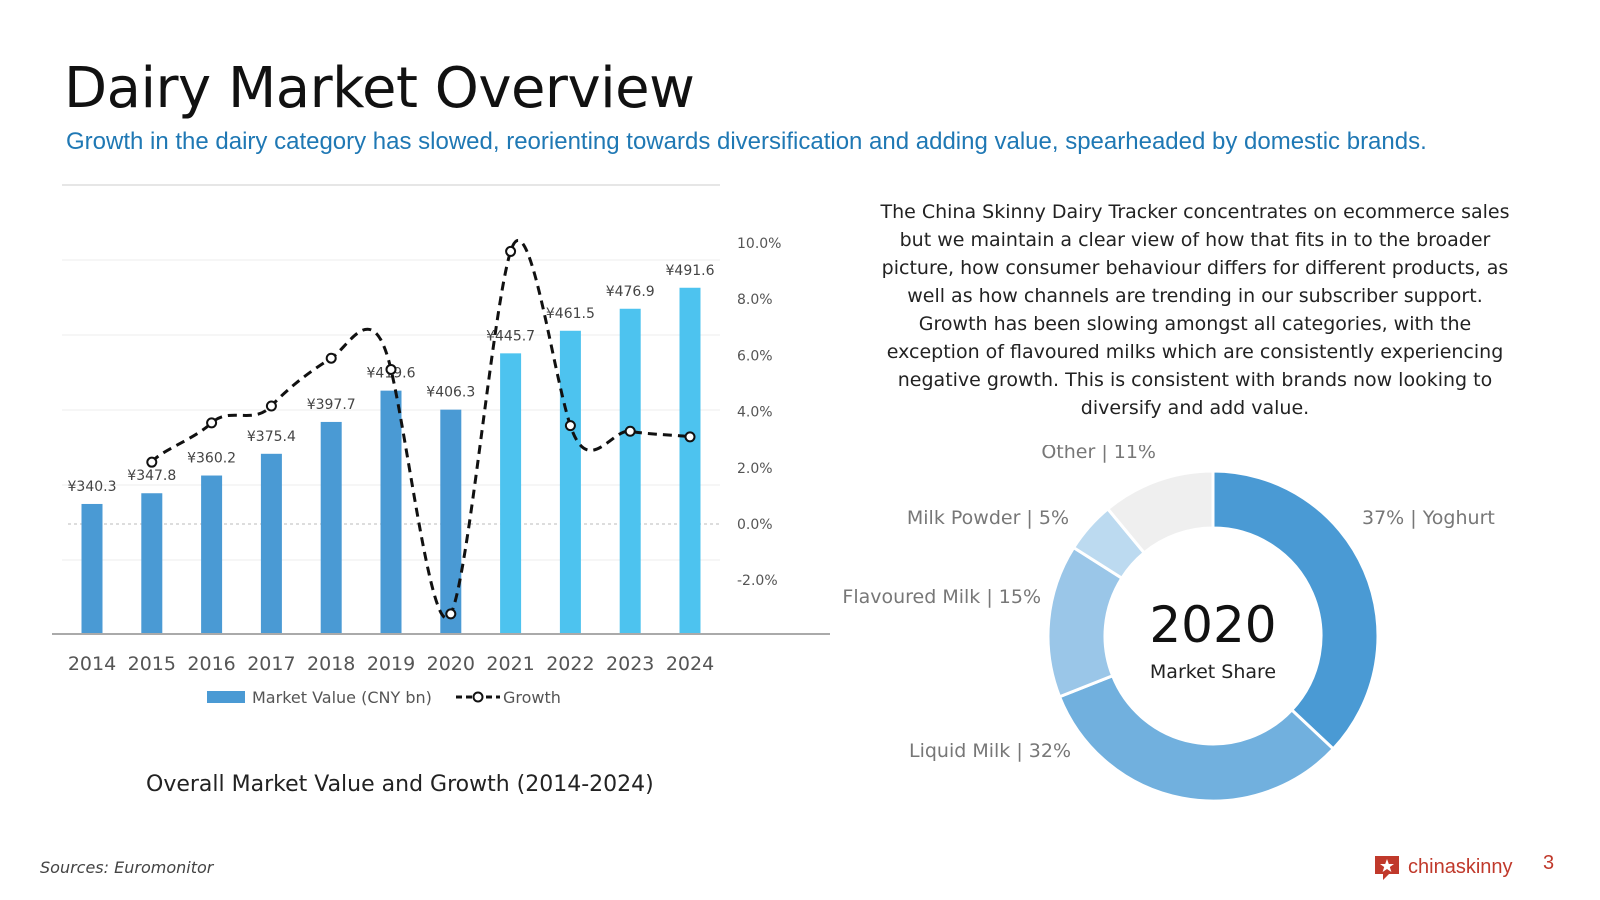 Image resolution: width=1600 pixels, height=900 pixels. I want to click on bar-2015, so click(152, 563).